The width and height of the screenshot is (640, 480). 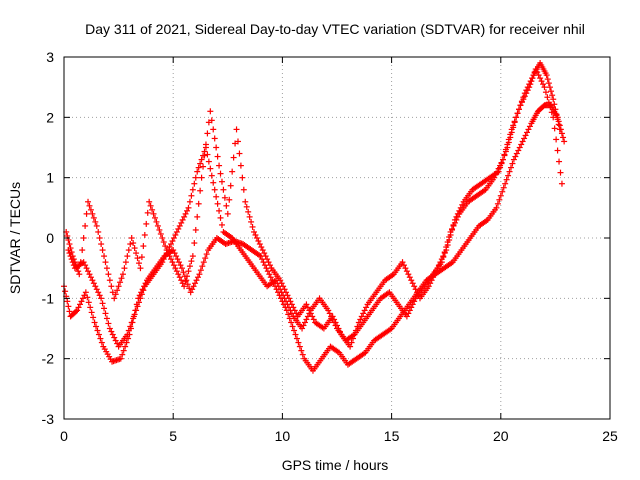 What do you see at coordinates (173, 436) in the screenshot?
I see `x-tick-label: 5` at bounding box center [173, 436].